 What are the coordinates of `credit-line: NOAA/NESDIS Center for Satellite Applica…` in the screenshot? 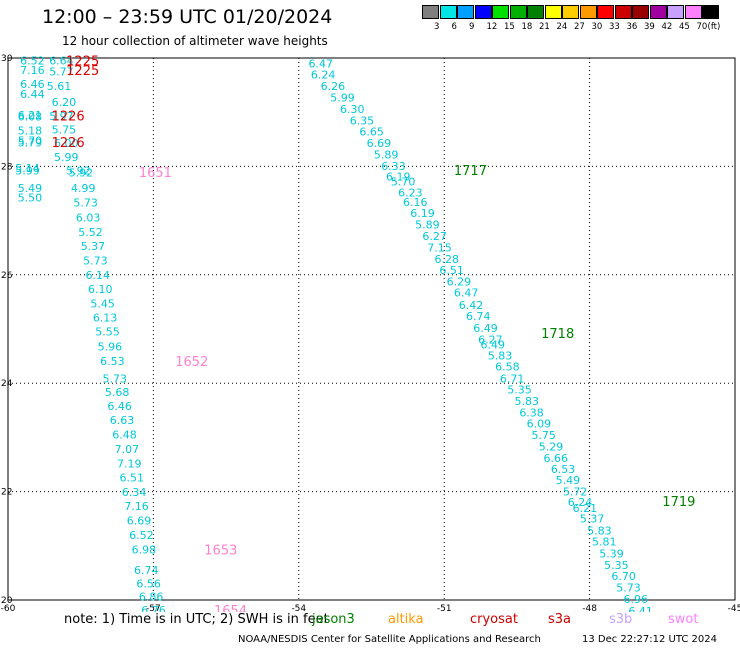 It's located at (389, 639).